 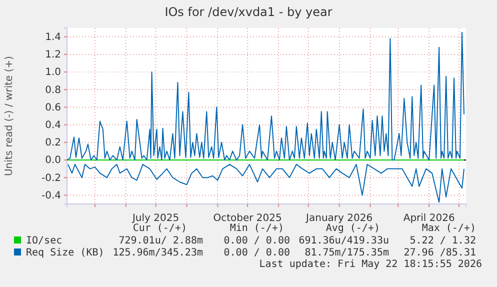 What do you see at coordinates (53, 72) in the screenshot?
I see `y-tick-label: 1.0` at bounding box center [53, 72].